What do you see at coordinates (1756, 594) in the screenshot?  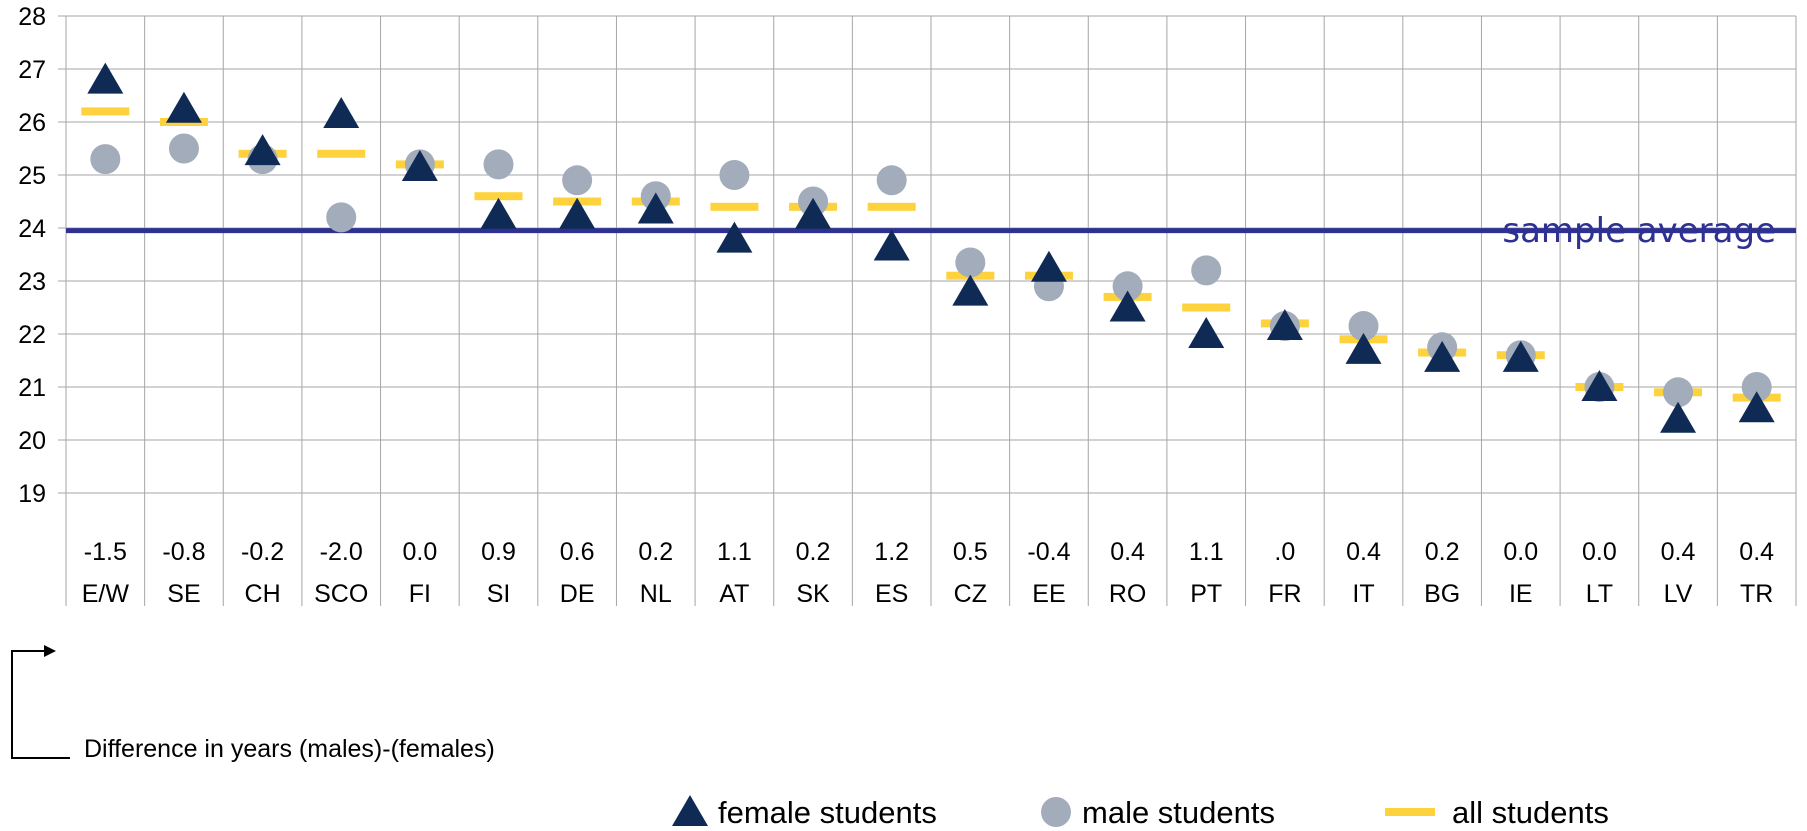 I see `category-label: TR` at bounding box center [1756, 594].